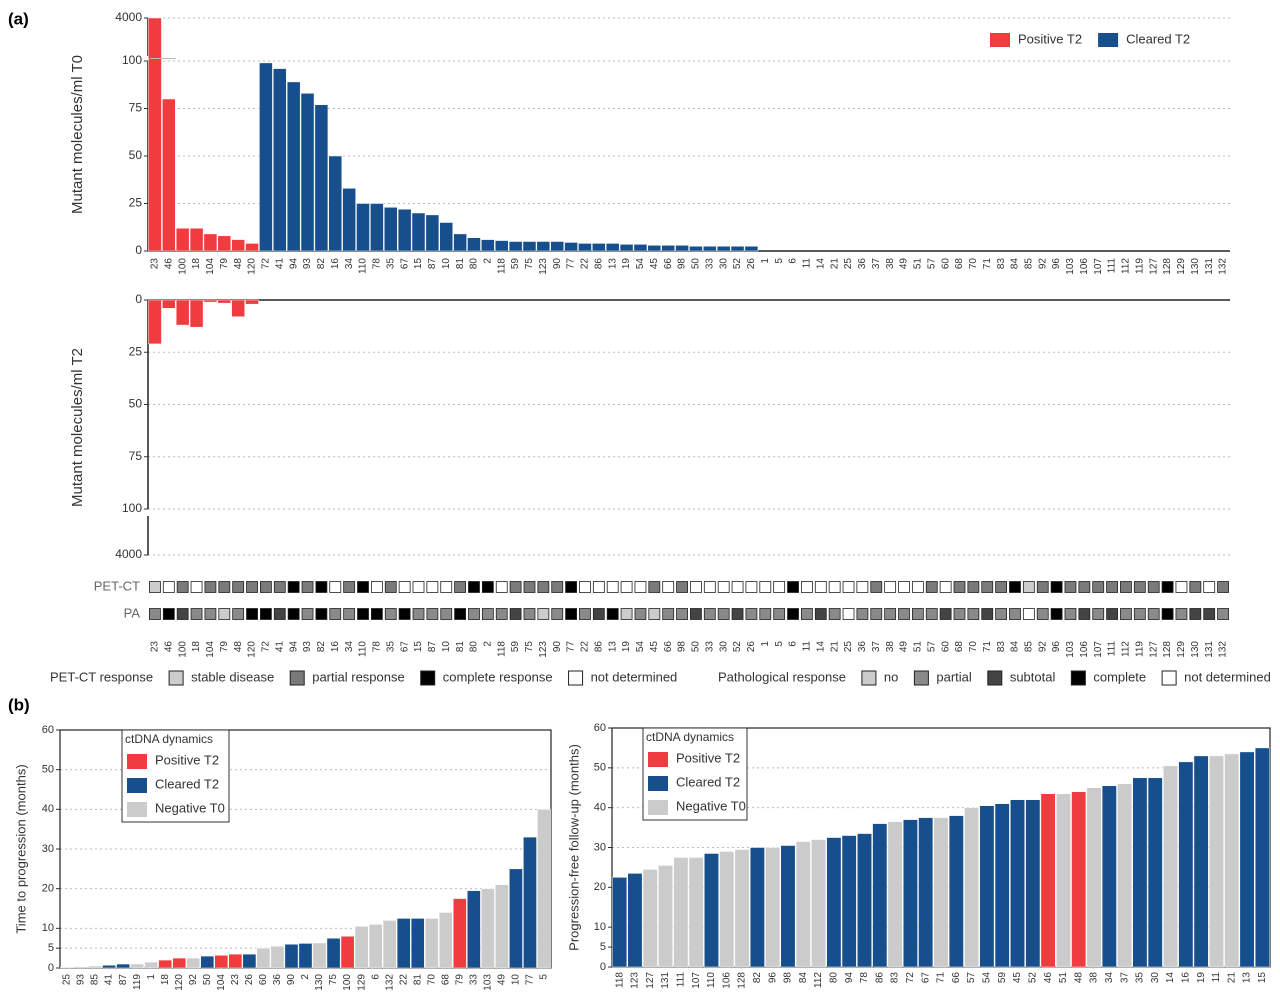  I want to click on x-tick-label: 46, so click(168, 264).